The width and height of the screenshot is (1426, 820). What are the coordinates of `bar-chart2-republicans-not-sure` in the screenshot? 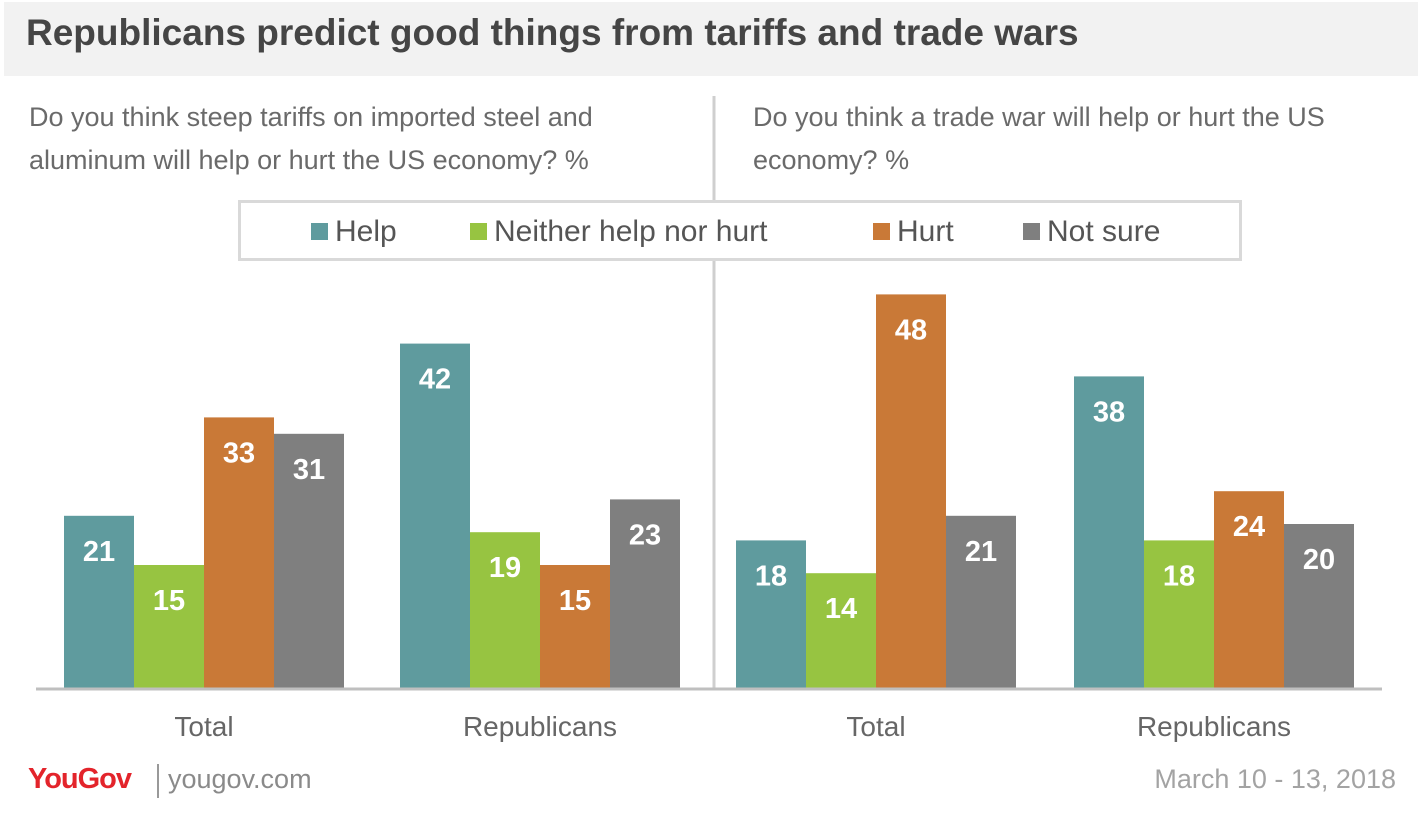 It's located at (1319, 606).